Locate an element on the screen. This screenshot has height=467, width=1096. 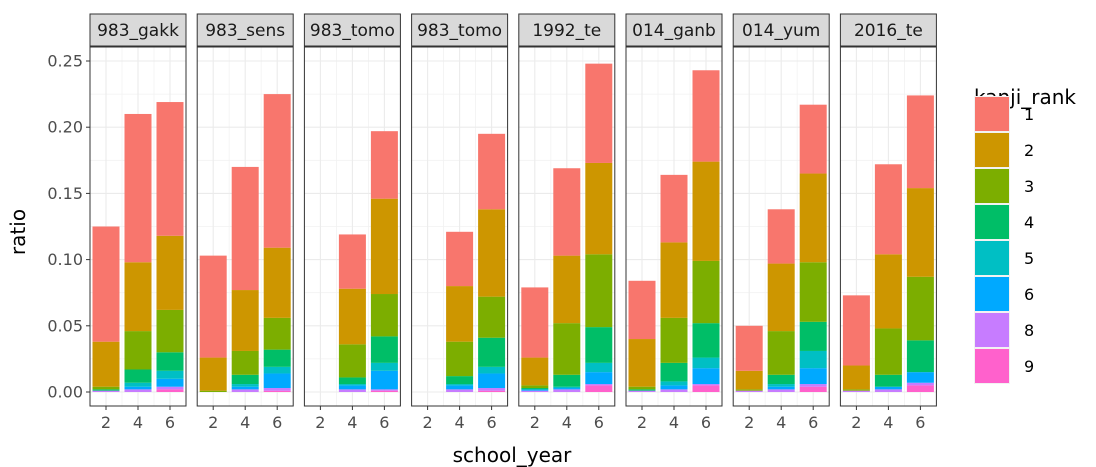
legend-key is located at coordinates (992, 222).